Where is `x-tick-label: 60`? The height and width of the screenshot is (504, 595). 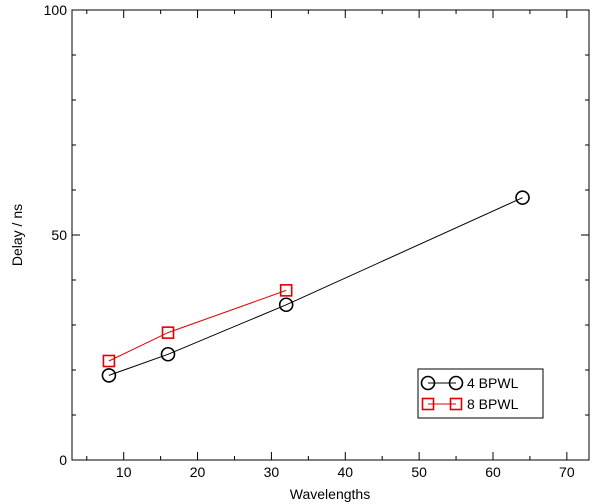
x-tick-label: 60 is located at coordinates (493, 472).